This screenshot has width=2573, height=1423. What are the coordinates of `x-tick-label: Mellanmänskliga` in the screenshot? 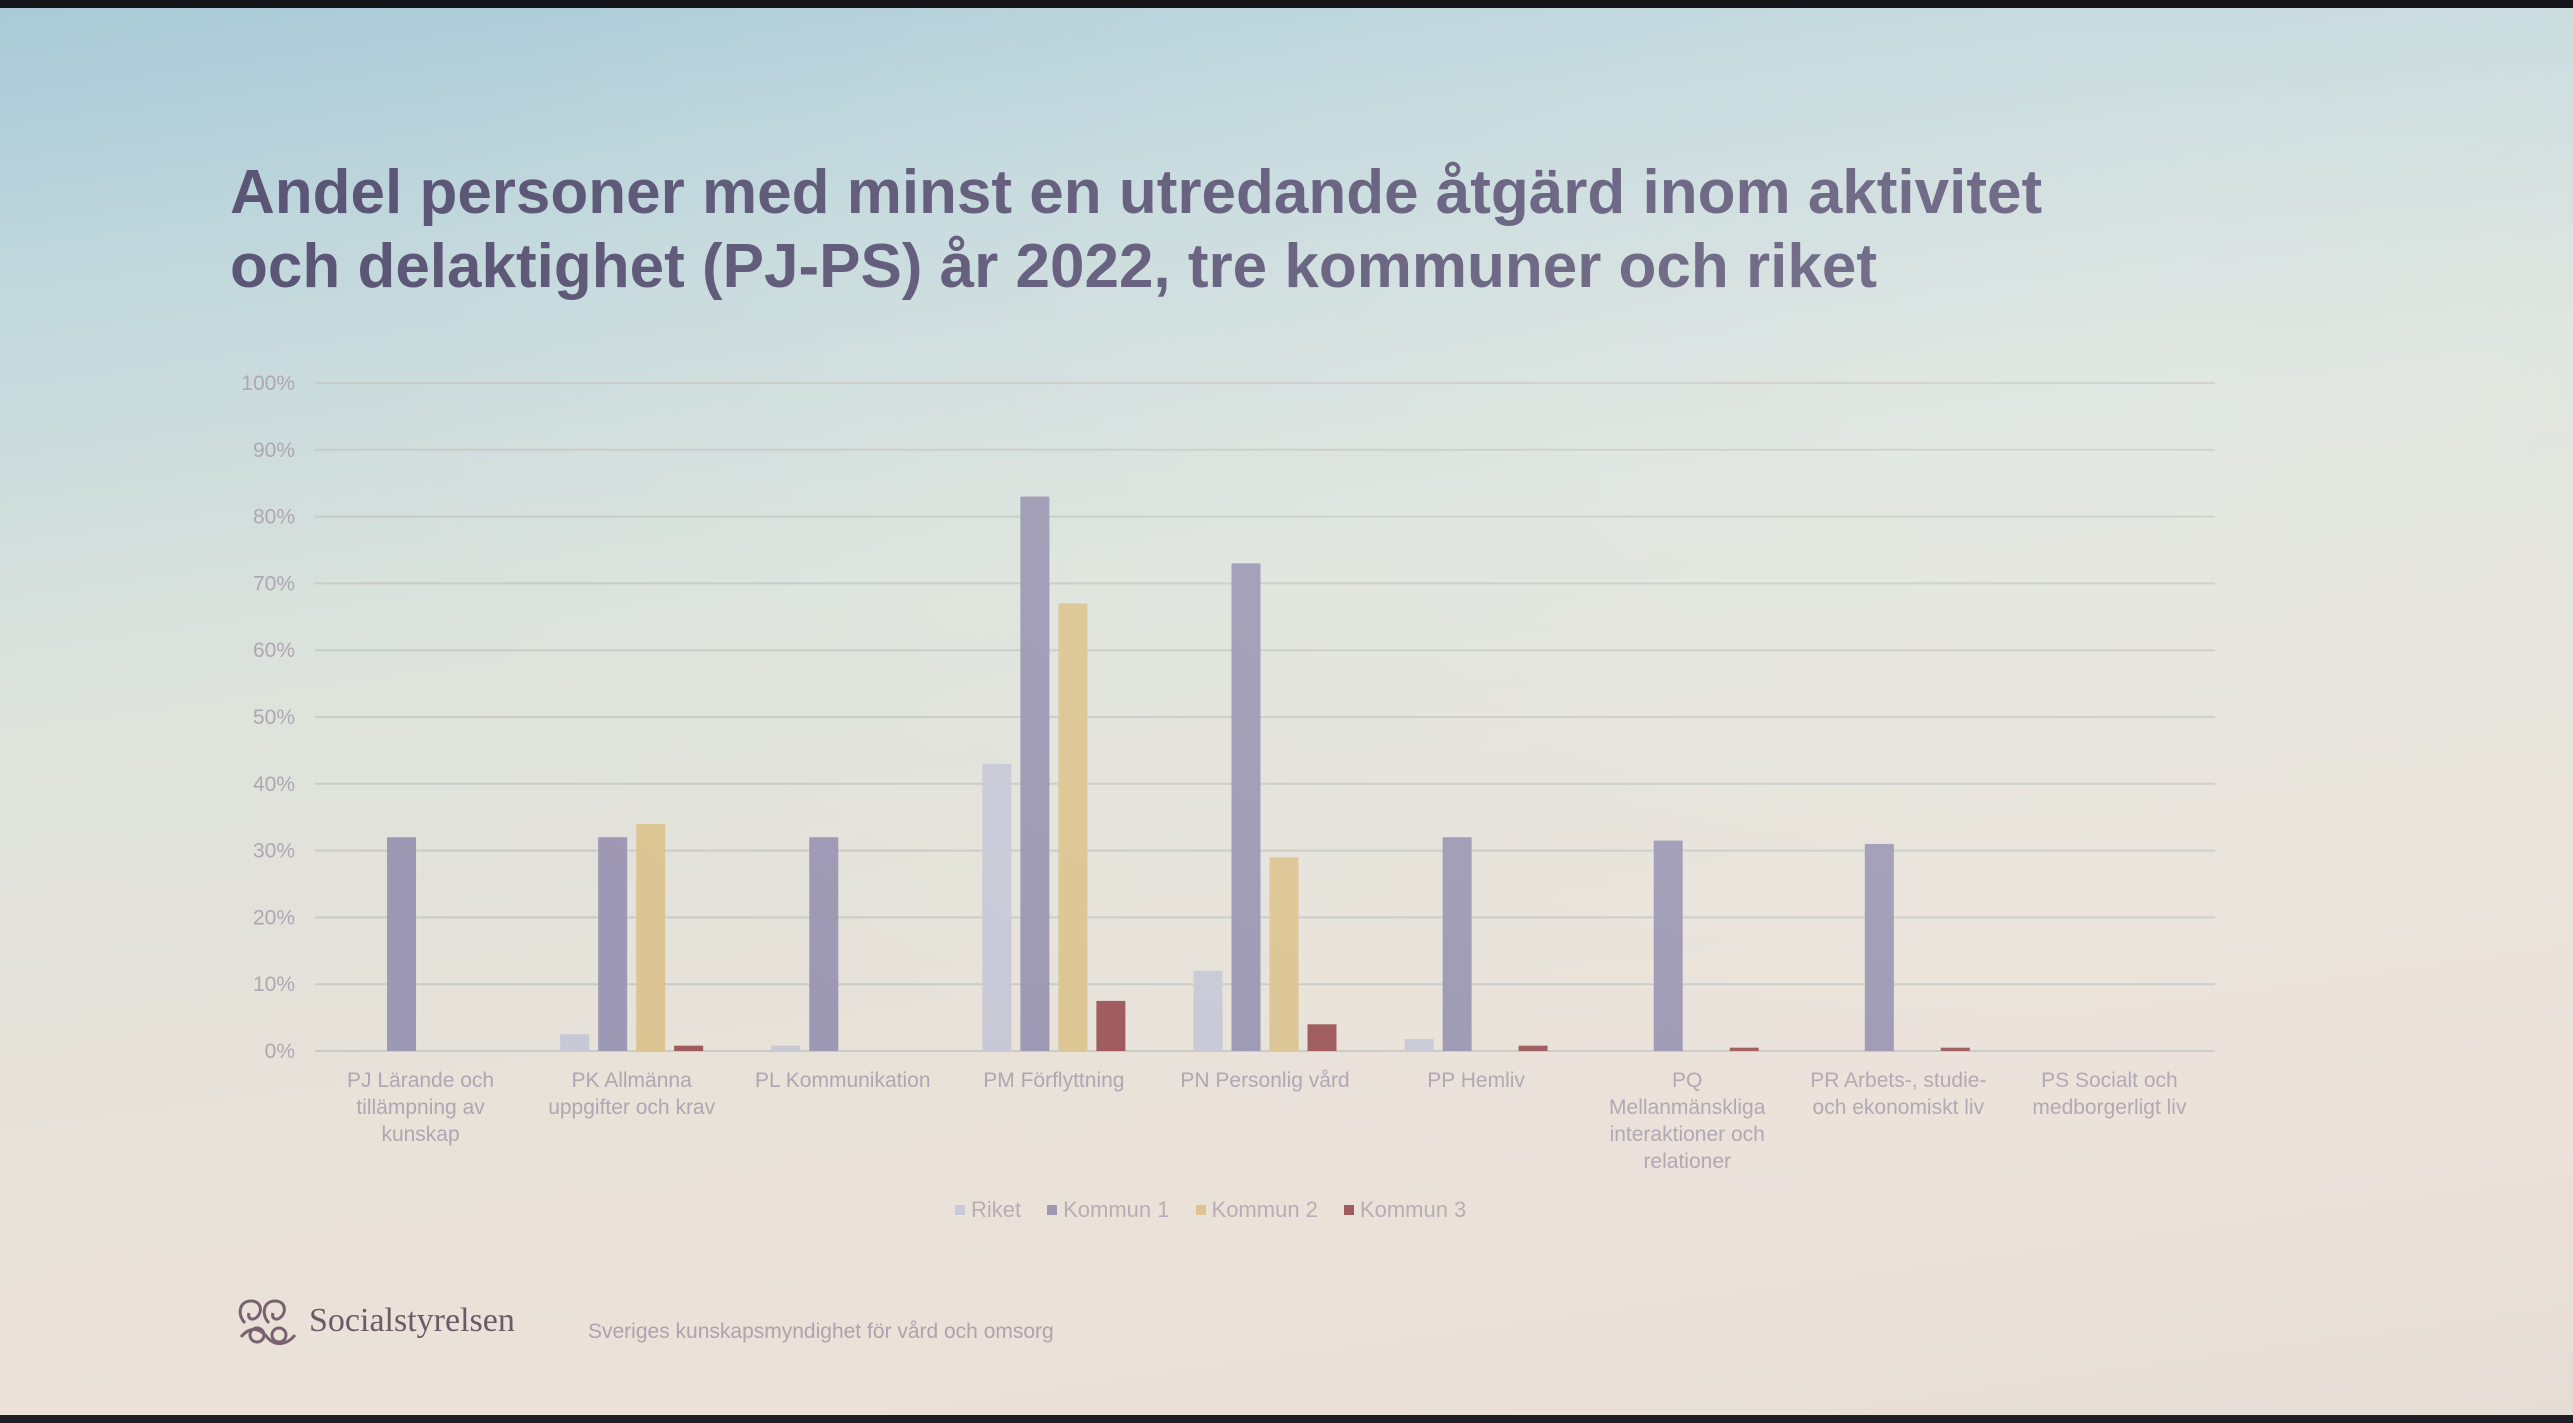 It's located at (1687, 1107).